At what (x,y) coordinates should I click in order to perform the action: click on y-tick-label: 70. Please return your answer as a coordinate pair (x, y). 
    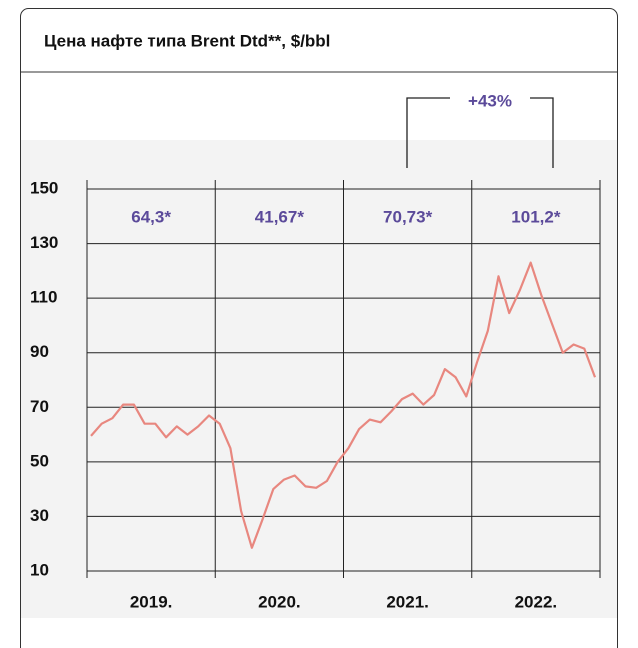
    Looking at the image, I should click on (39, 406).